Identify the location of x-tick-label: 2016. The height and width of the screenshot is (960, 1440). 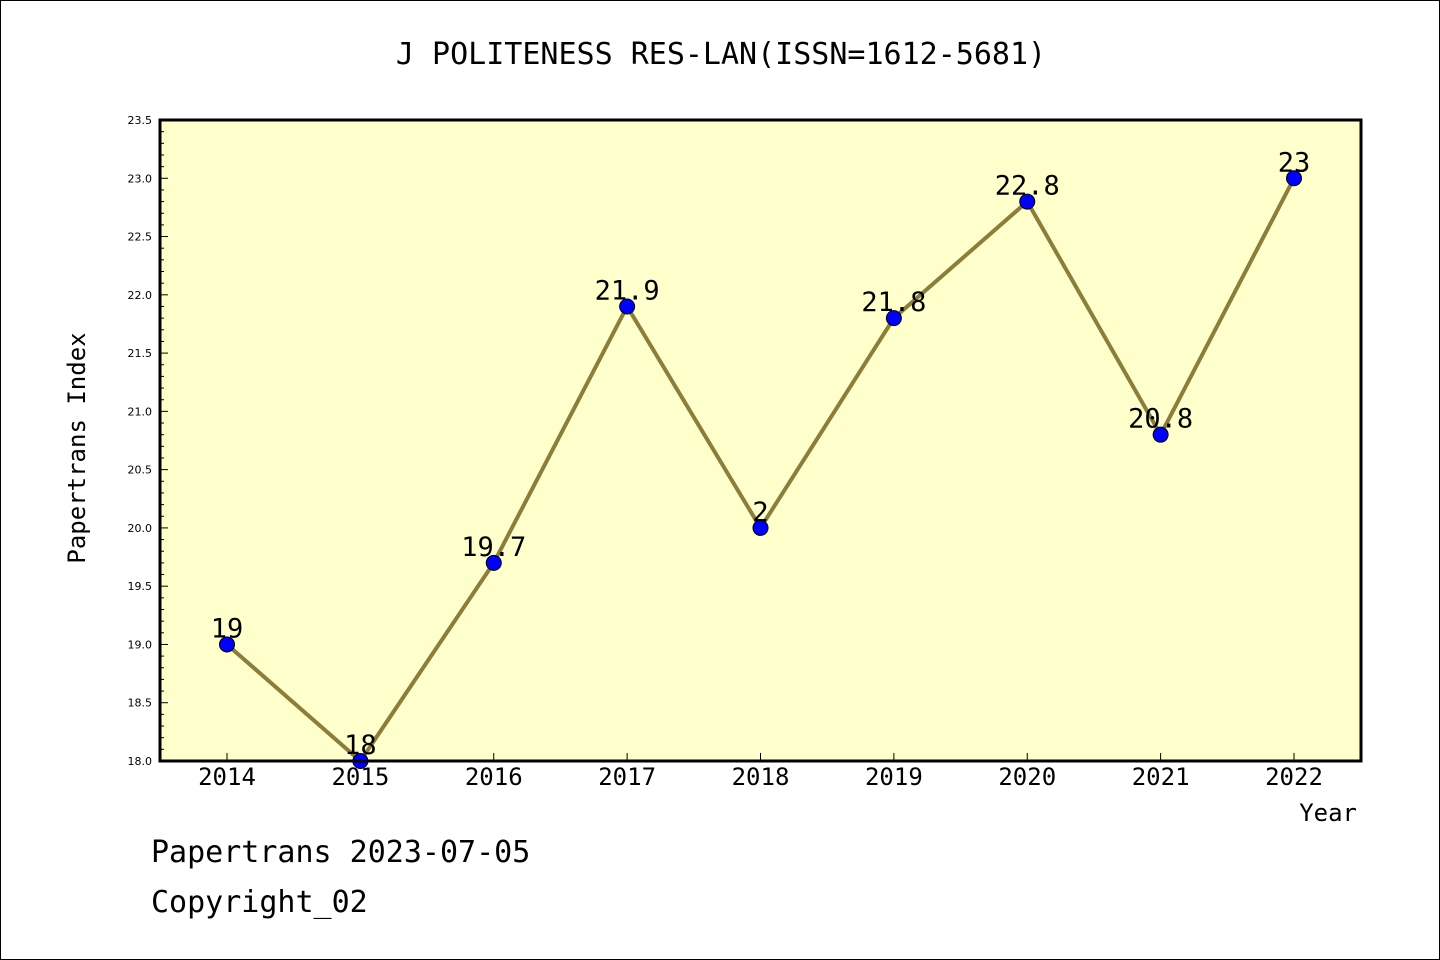
(494, 777).